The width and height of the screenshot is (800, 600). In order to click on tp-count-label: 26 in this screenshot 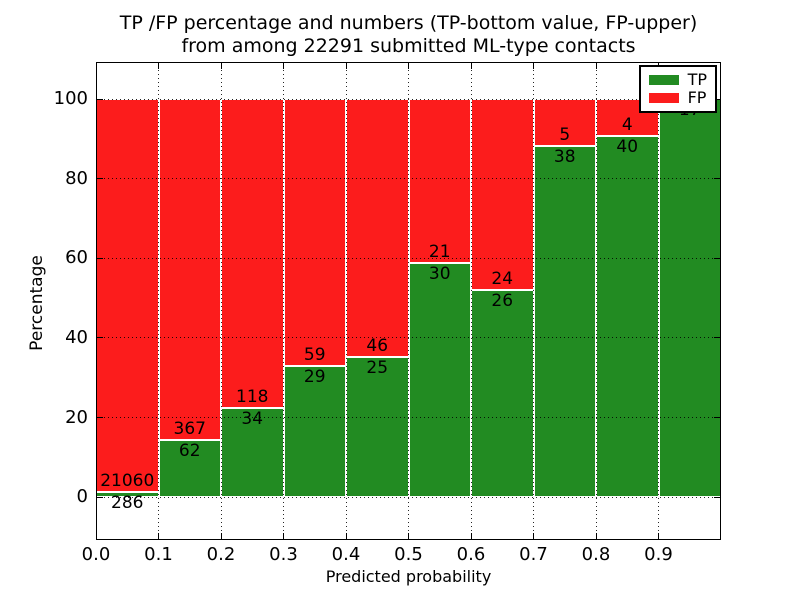, I will do `click(502, 301)`.